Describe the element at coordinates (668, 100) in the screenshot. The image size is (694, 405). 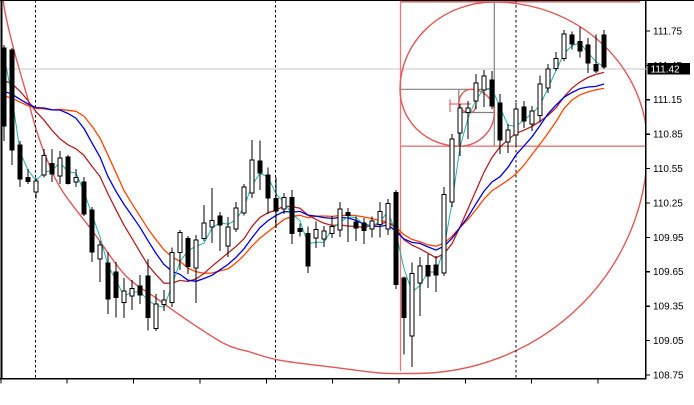
I see `svg-text: 111.15` at that location.